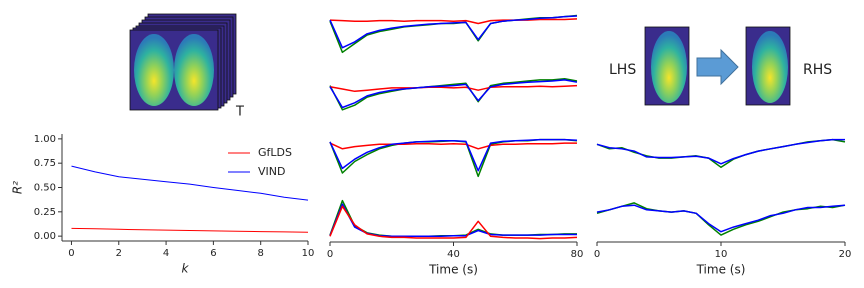  Describe the element at coordinates (817, 70) in the screenshot. I see `rhs-label: RHS` at that location.